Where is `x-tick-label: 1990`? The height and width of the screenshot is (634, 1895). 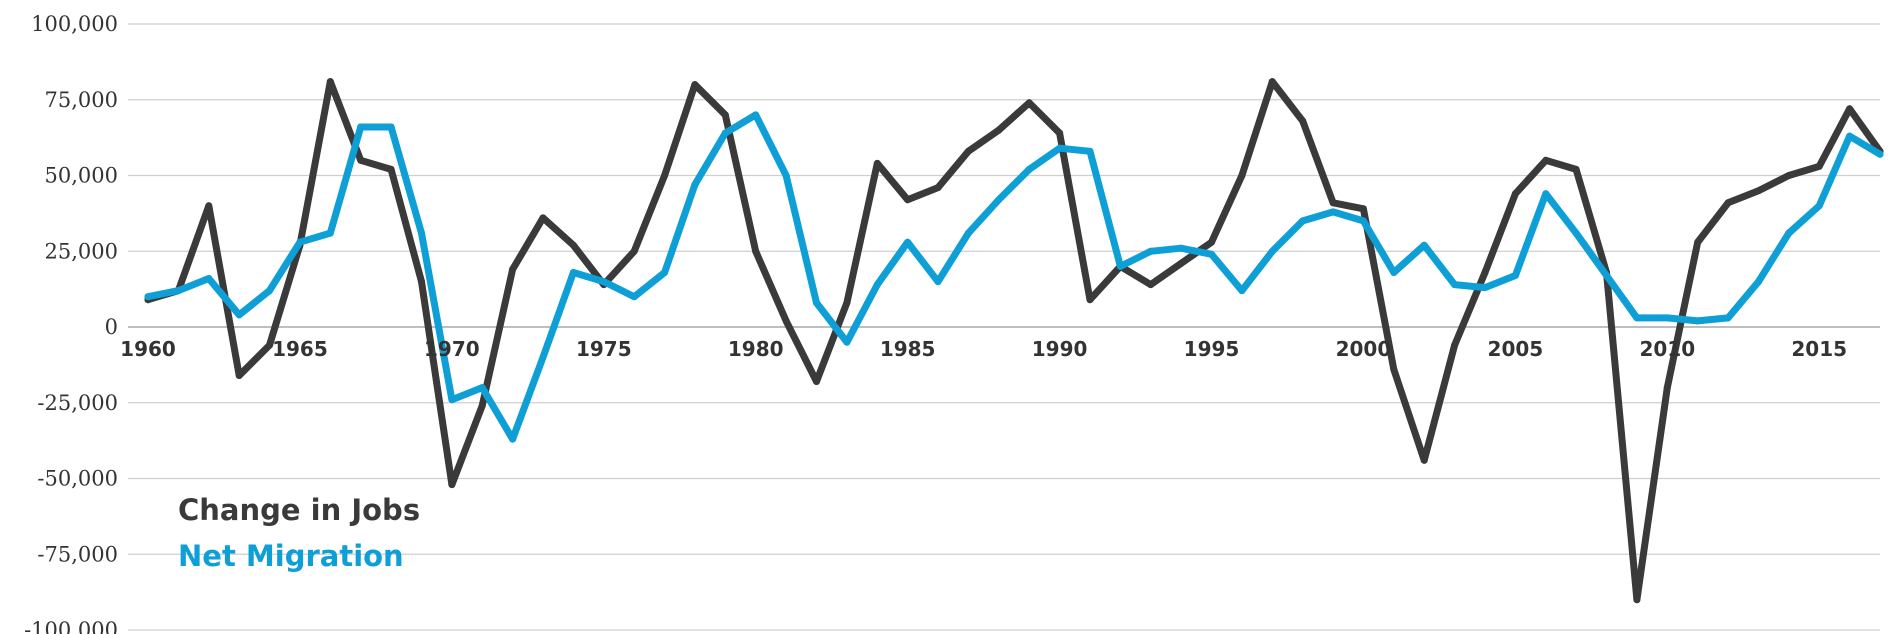 x-tick-label: 1990 is located at coordinates (1060, 349).